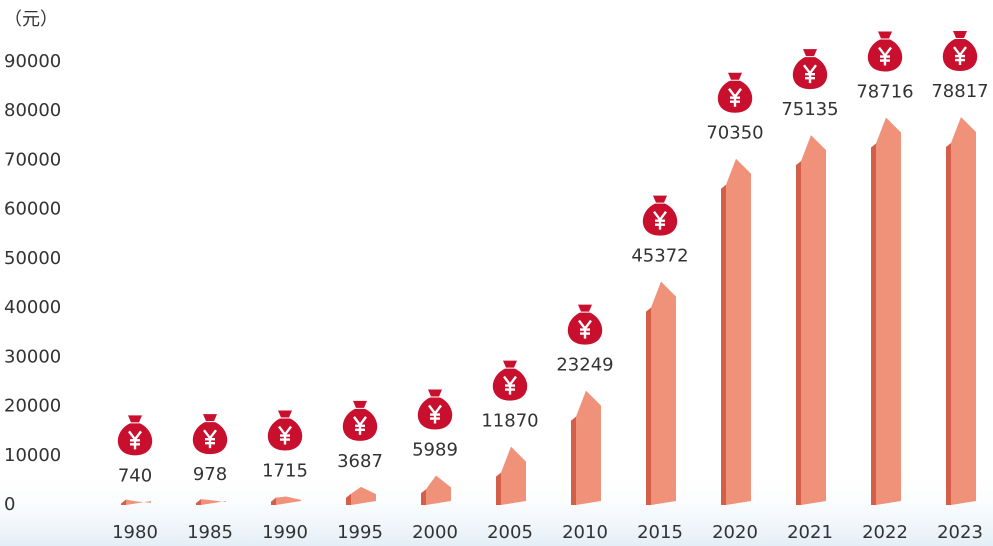 This screenshot has width=993, height=546. I want to click on value-label: 740, so click(135, 475).